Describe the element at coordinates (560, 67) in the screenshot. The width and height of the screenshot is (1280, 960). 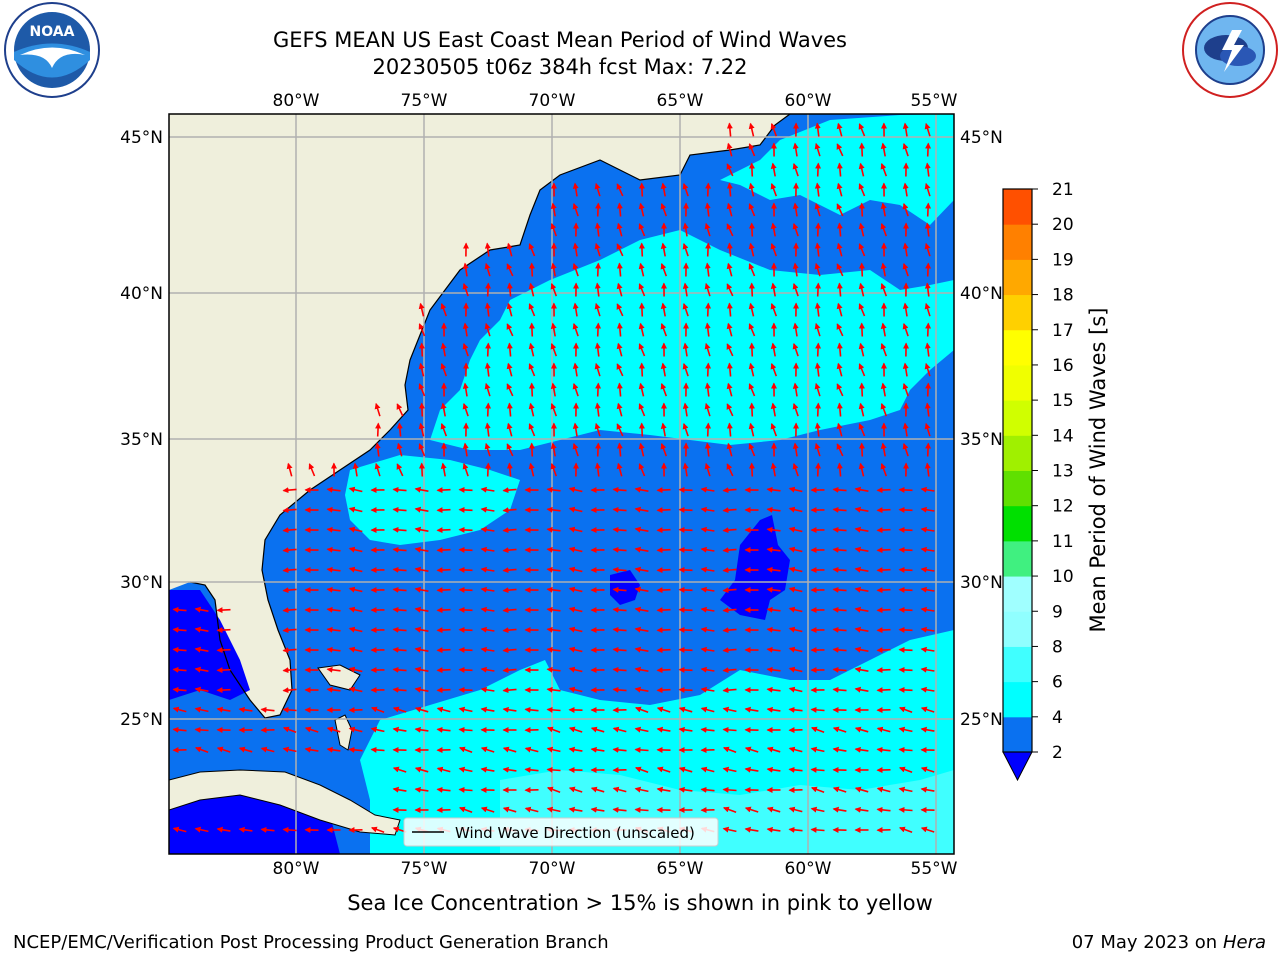
I see `chart-subtitle: 20230505 t06z 384h fcst Max: 7.22` at that location.